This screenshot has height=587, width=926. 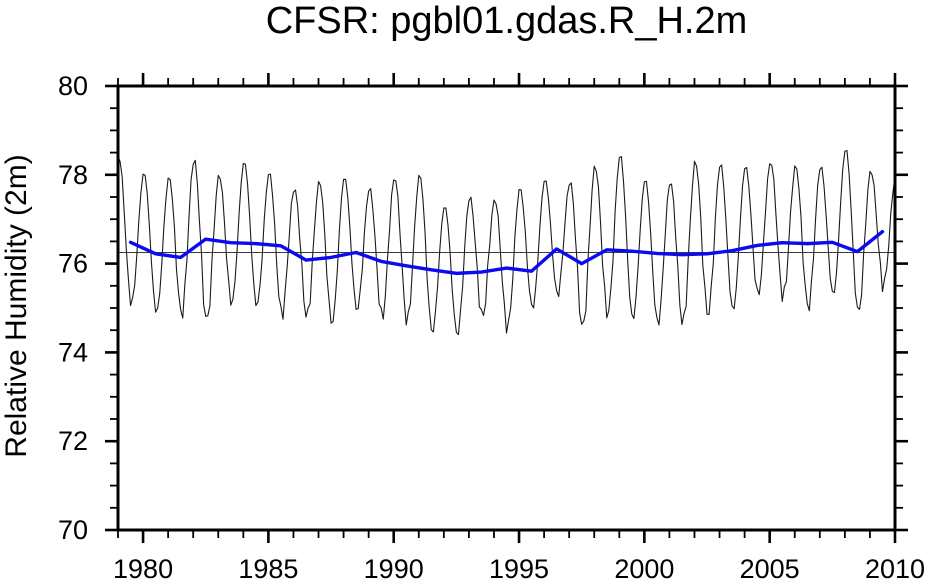 What do you see at coordinates (895, 569) in the screenshot?
I see `x-tick-label: 2010` at bounding box center [895, 569].